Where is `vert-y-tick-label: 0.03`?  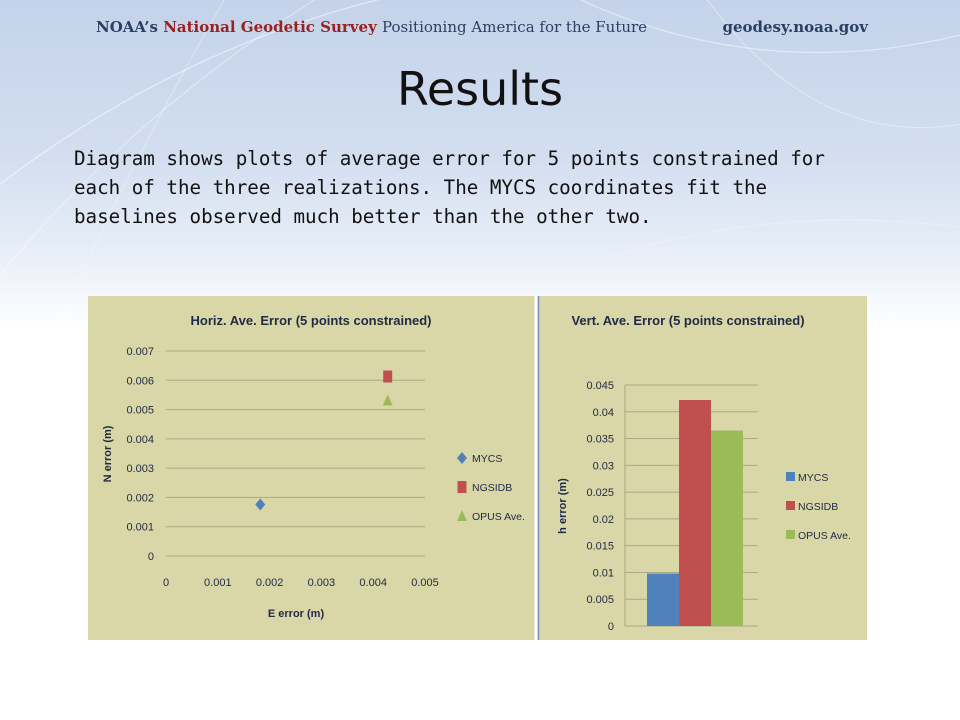 vert-y-tick-label: 0.03 is located at coordinates (603, 466).